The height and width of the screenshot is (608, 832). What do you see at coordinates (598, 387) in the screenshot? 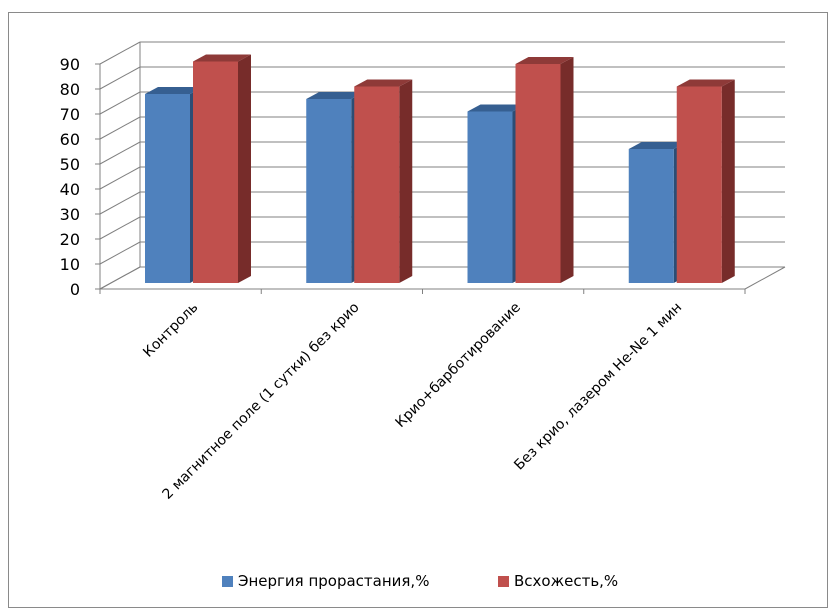
I see `x-category-label: Без крио, лазером He-Ne 1 мин` at bounding box center [598, 387].